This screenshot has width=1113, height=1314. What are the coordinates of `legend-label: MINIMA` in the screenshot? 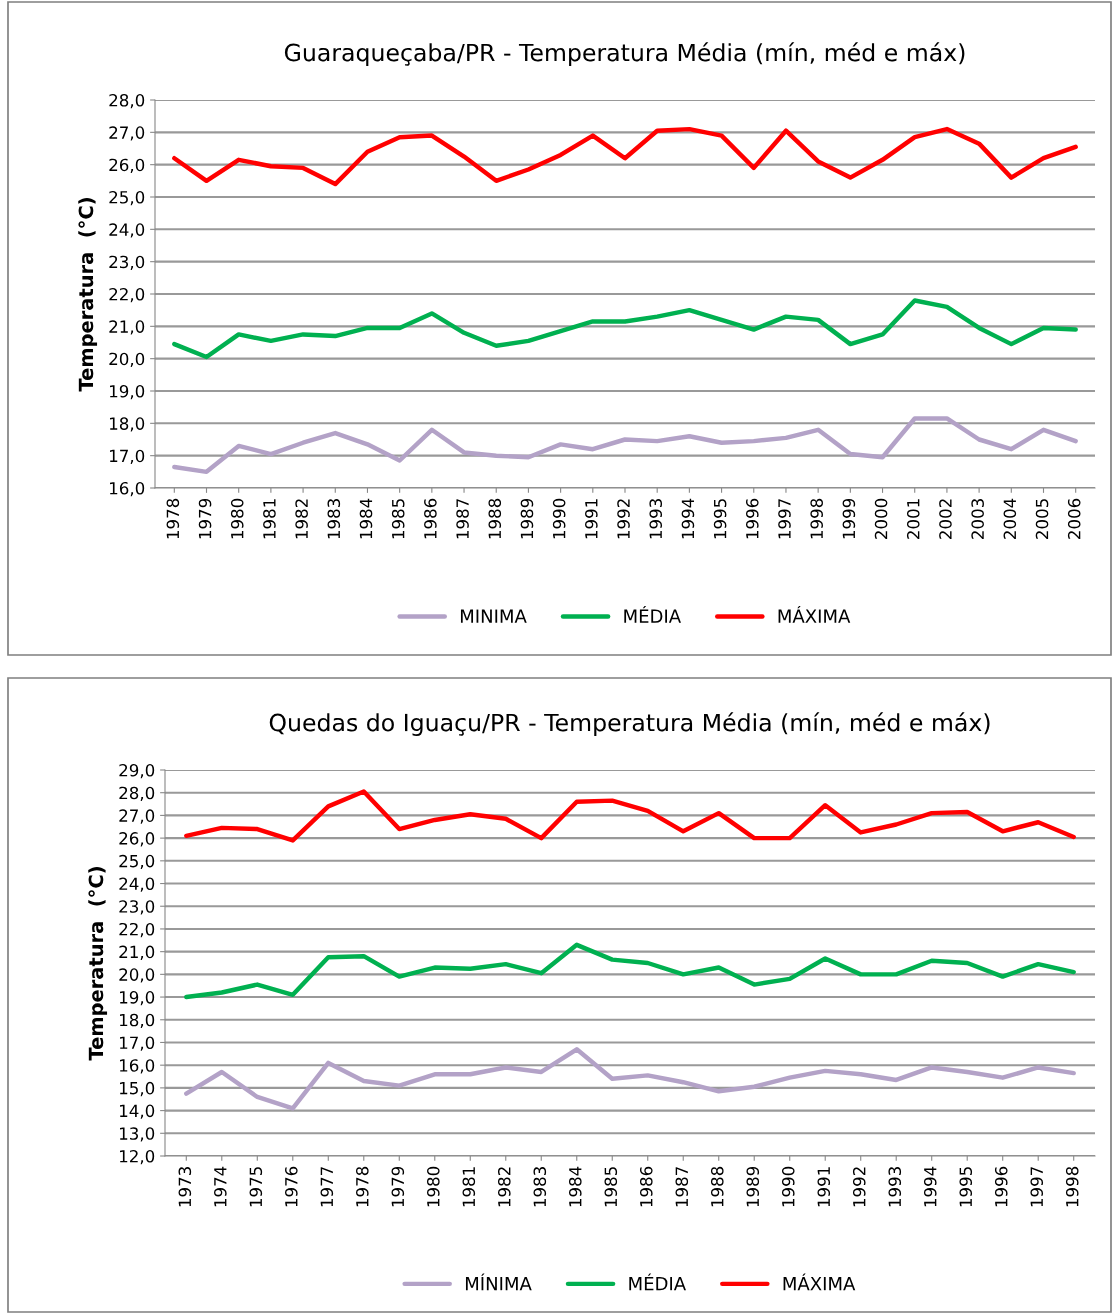 It's located at (493, 616).